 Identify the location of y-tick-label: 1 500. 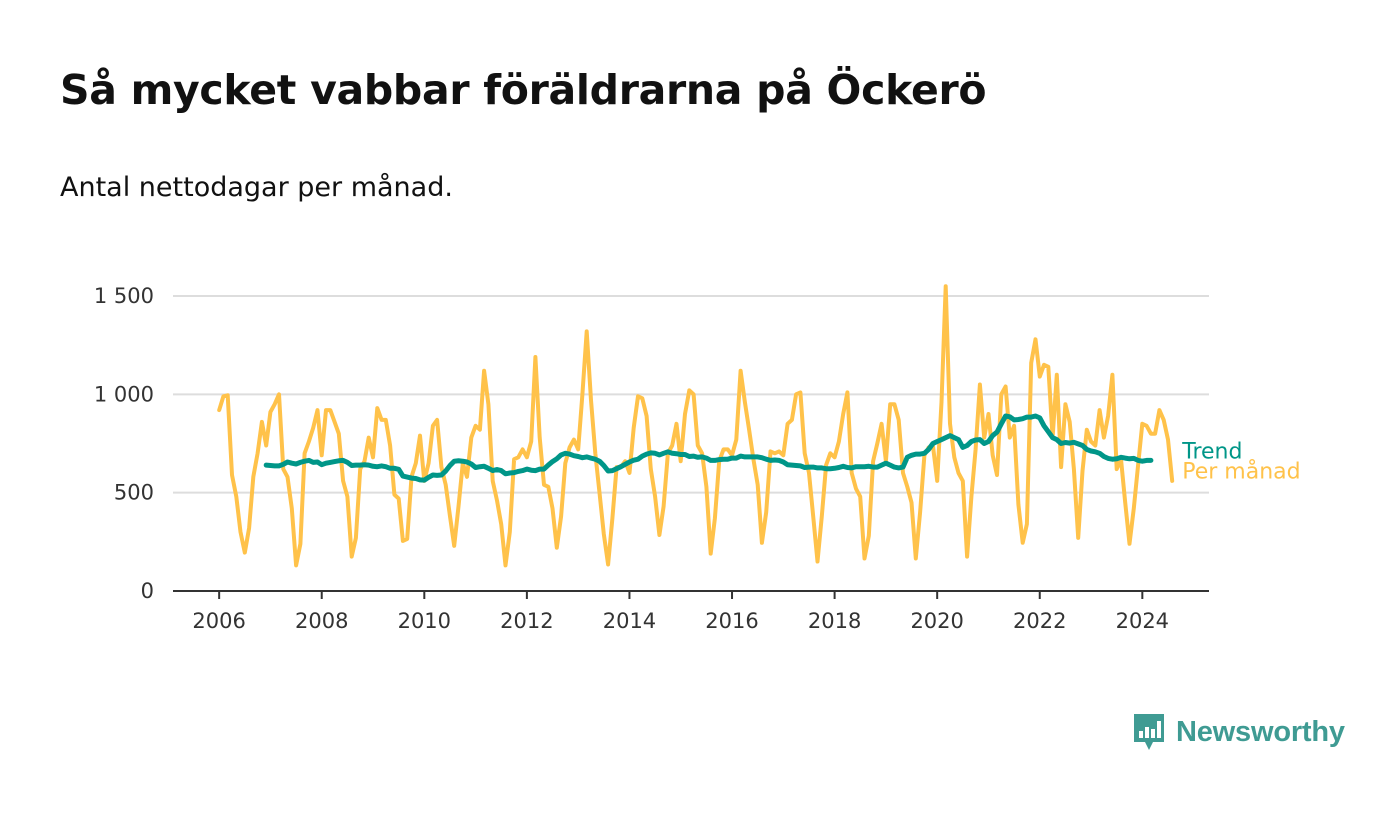
(124, 296).